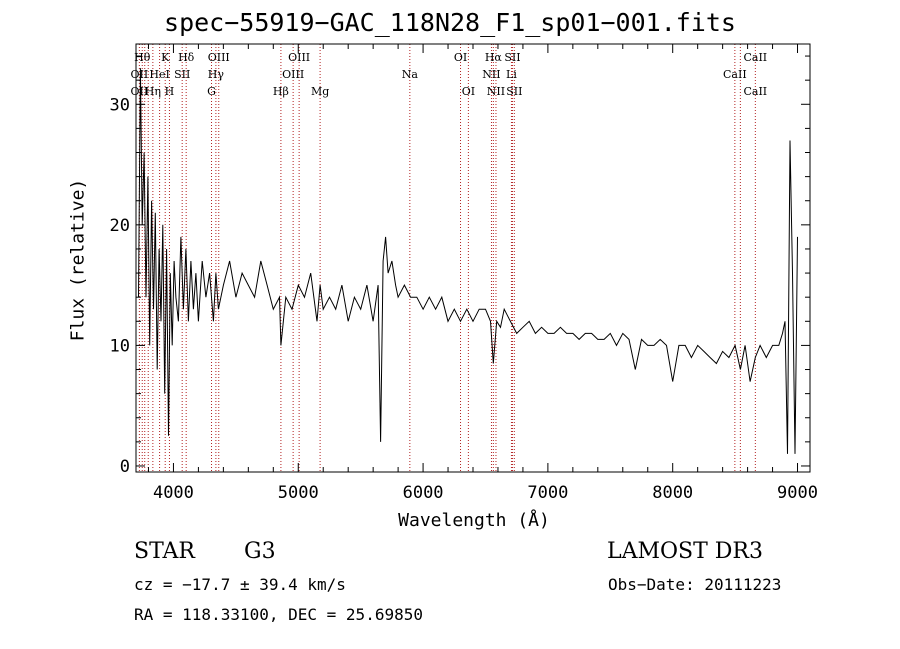 The image size is (900, 649). I want to click on line-label: Mg, so click(320, 91).